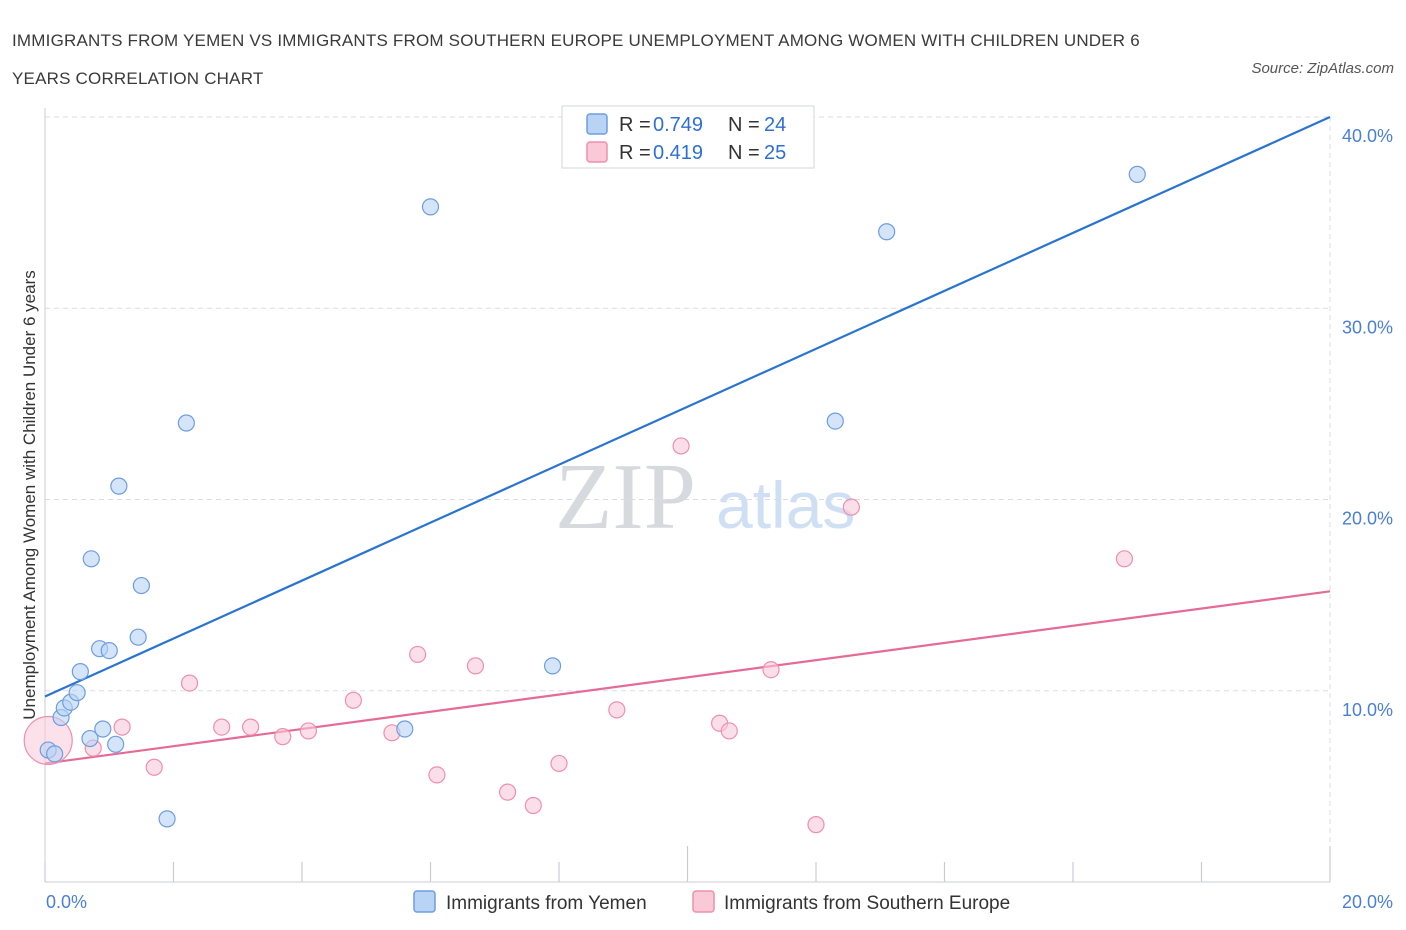 The width and height of the screenshot is (1406, 930). I want to click on legend-r-label-seu: R =, so click(635, 153).